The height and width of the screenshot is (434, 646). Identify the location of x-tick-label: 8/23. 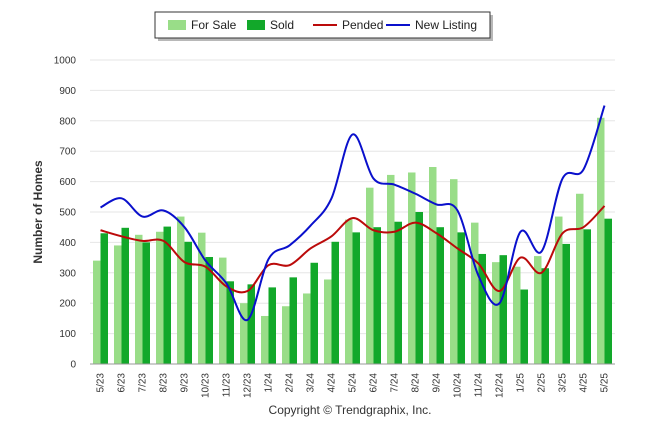
(164, 383).